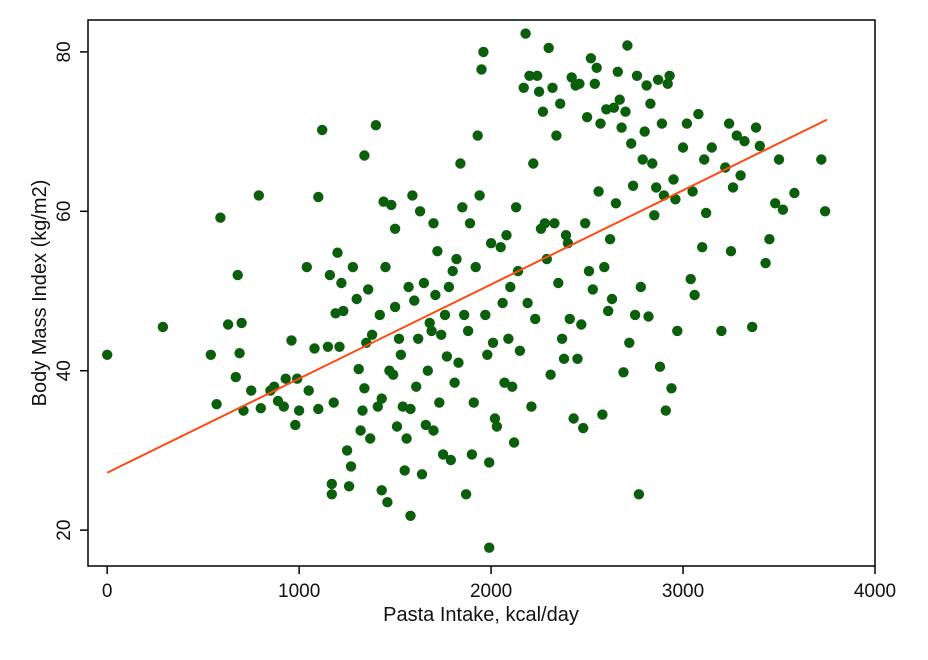  I want to click on x-tick-label: 0, so click(107, 591).